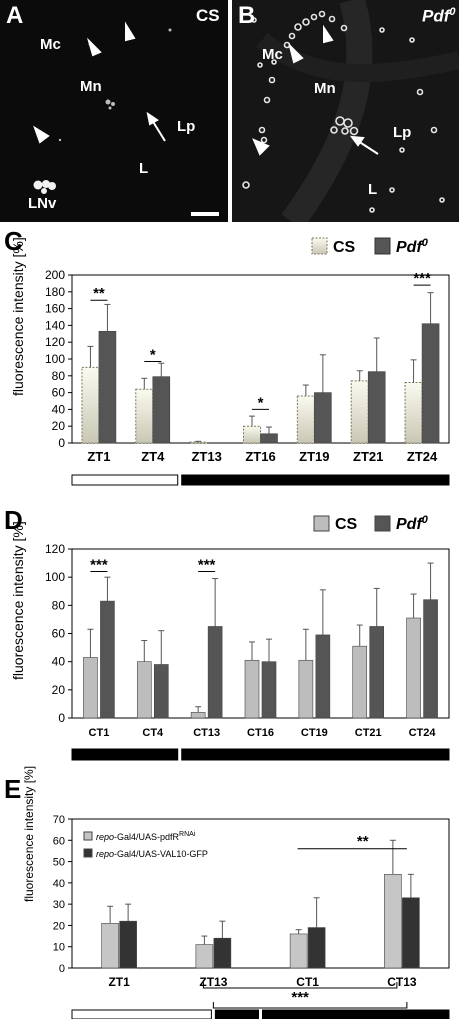 The width and height of the screenshot is (459, 1019). Describe the element at coordinates (345, 111) in the screenshot. I see `micrograph-b-image` at that location.